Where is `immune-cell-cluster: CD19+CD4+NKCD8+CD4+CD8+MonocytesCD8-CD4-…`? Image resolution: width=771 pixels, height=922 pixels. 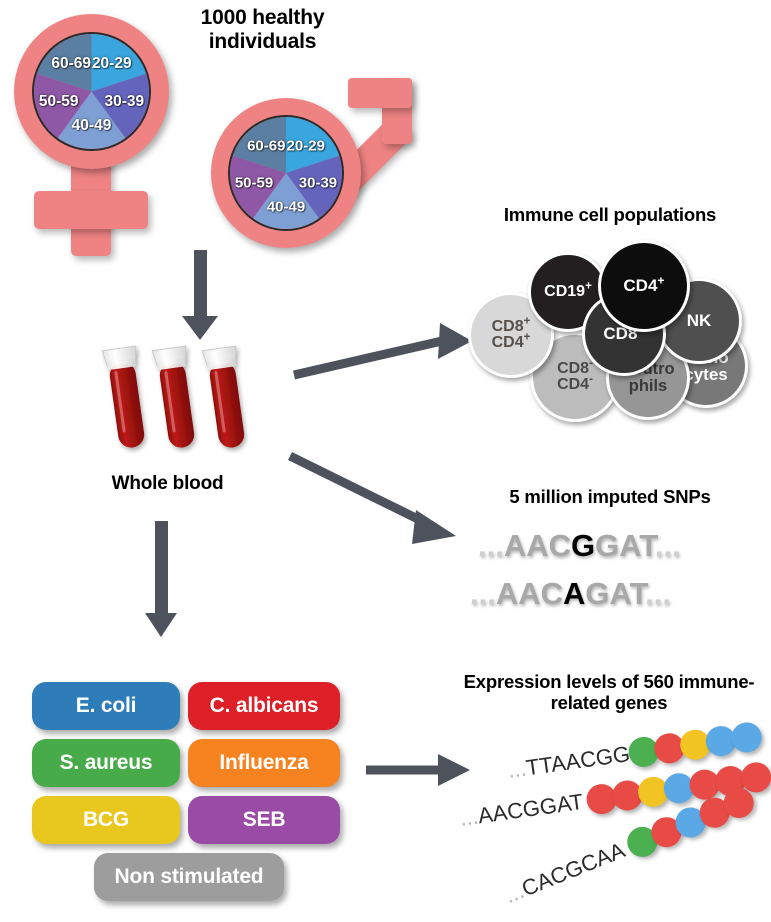 immune-cell-cluster: CD19+CD4+NKCD8+CD4+CD8+MonocytesCD8-CD4-… is located at coordinates (614, 331).